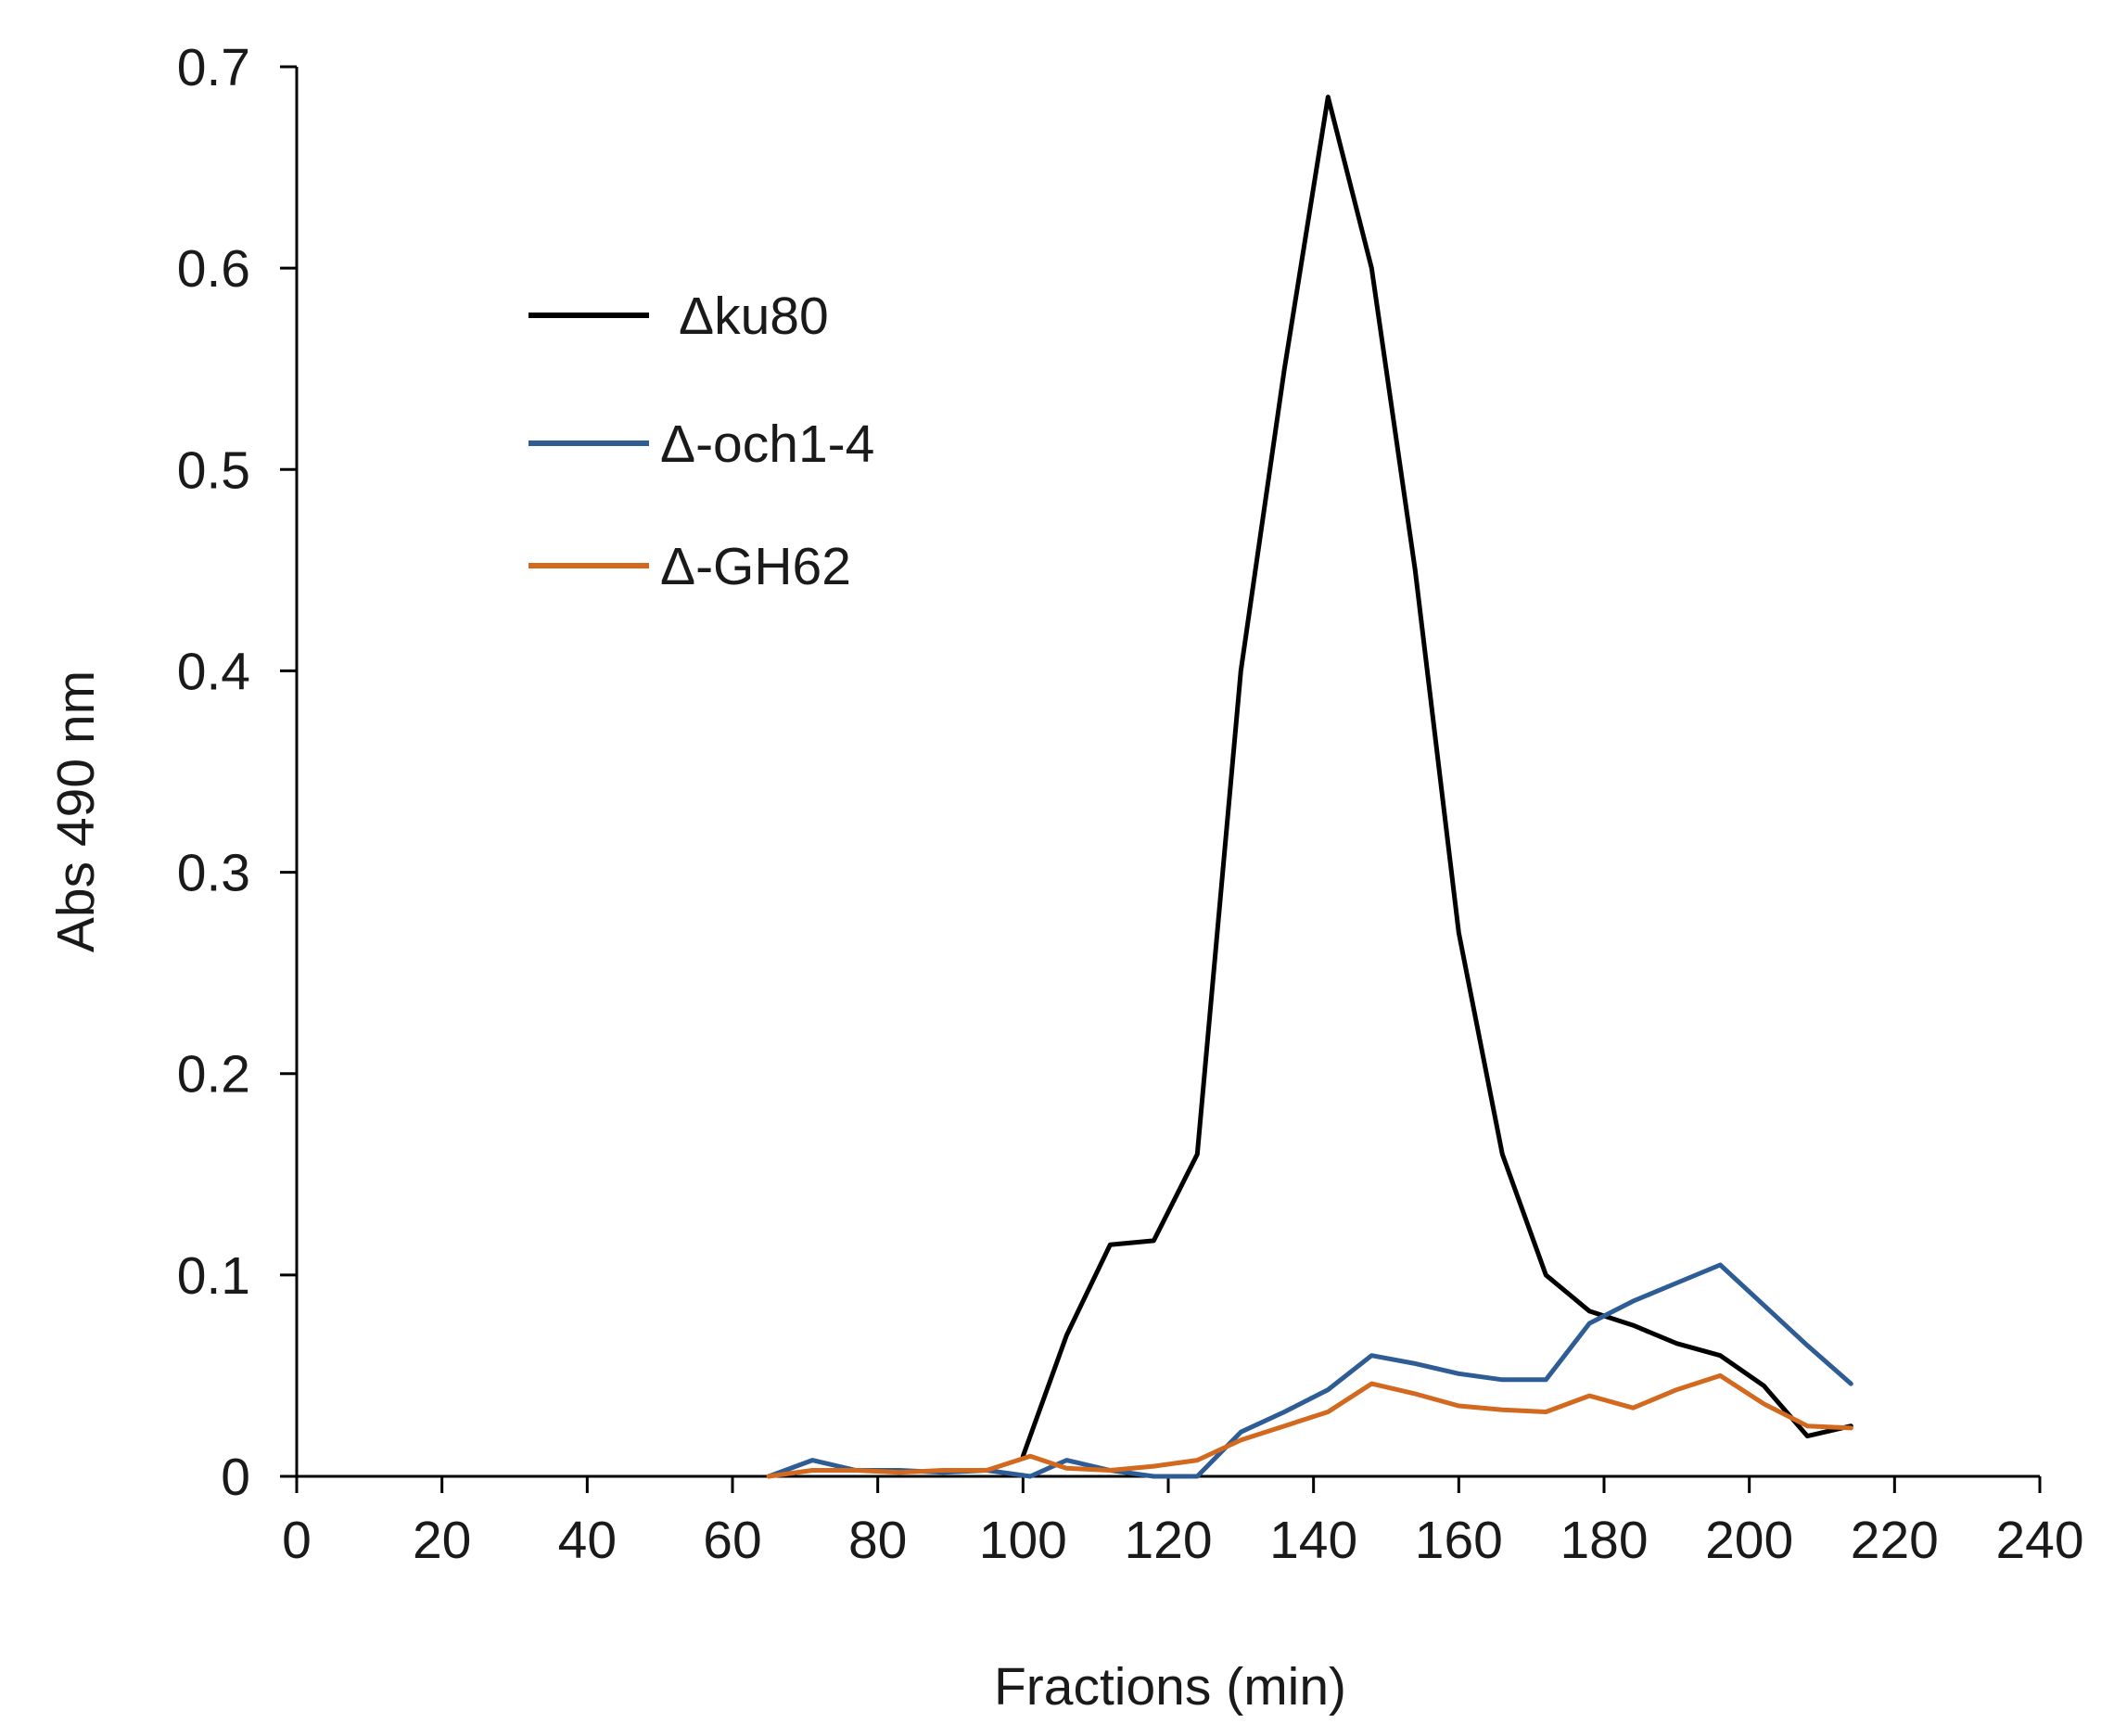 Image resolution: width=2114 pixels, height=1736 pixels. What do you see at coordinates (213, 1276) in the screenshot?
I see `y-tick-label: 0.1` at bounding box center [213, 1276].